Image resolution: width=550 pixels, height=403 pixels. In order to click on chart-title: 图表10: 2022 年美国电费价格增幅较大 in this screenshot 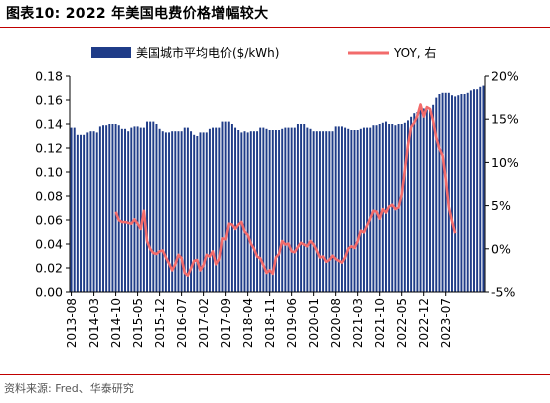, I will do `click(137, 14)`.